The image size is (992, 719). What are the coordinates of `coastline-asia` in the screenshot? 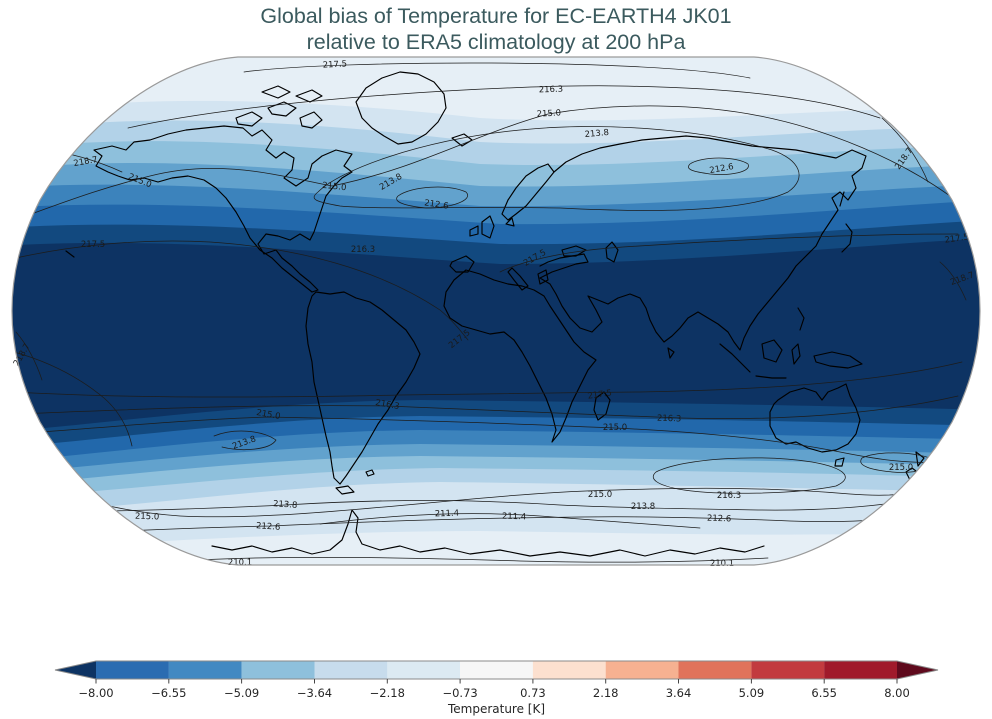 It's located at (703, 243).